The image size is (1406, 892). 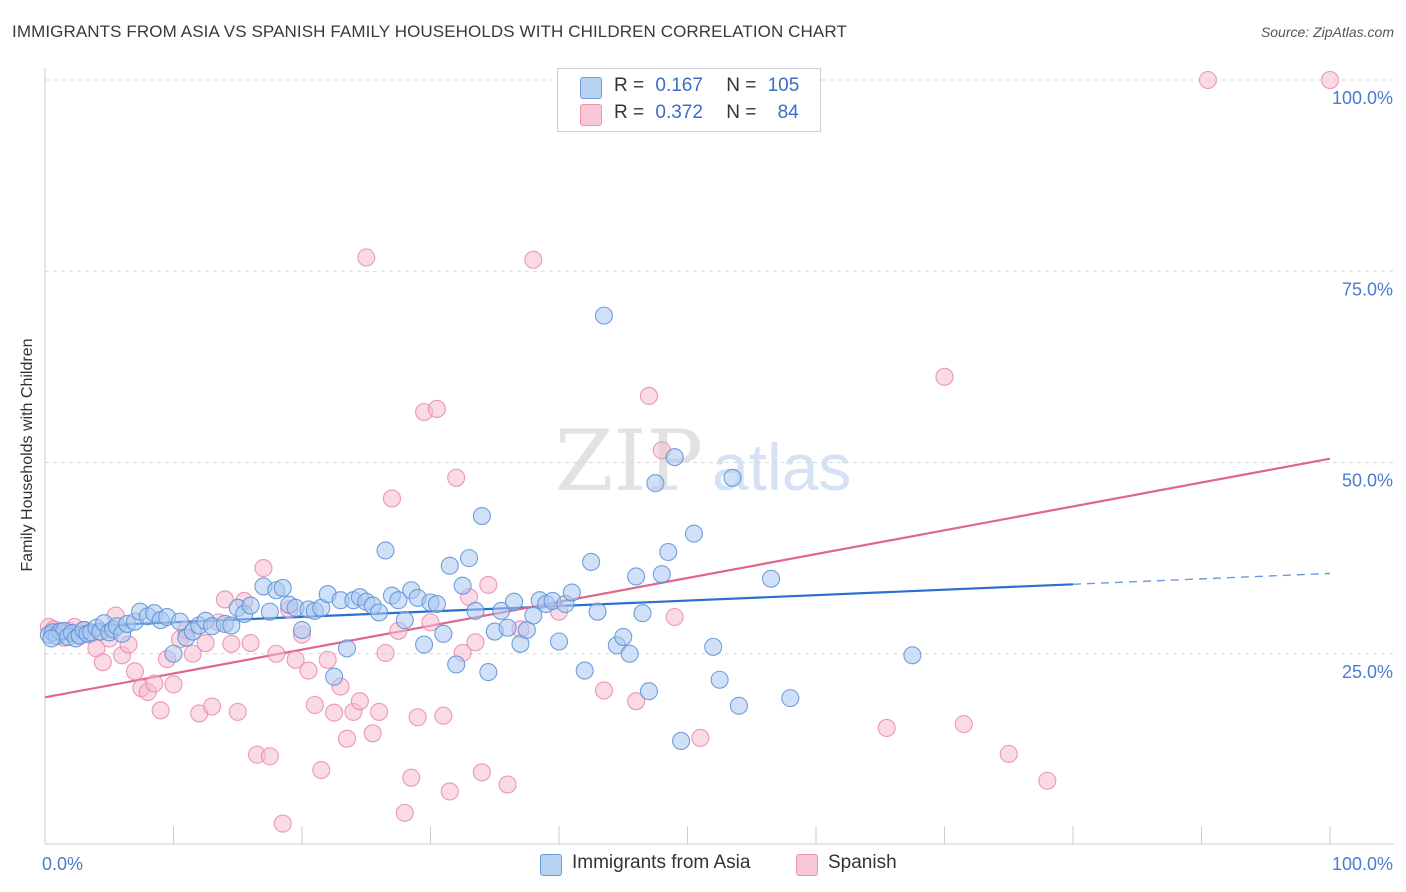 I want to click on watermark: ZIP atlas, so click(x=703, y=461).